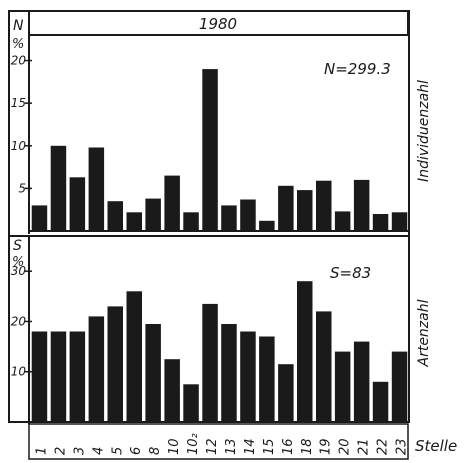  What do you see at coordinates (60, 451) in the screenshot?
I see `x-tick-label: 2` at bounding box center [60, 451].